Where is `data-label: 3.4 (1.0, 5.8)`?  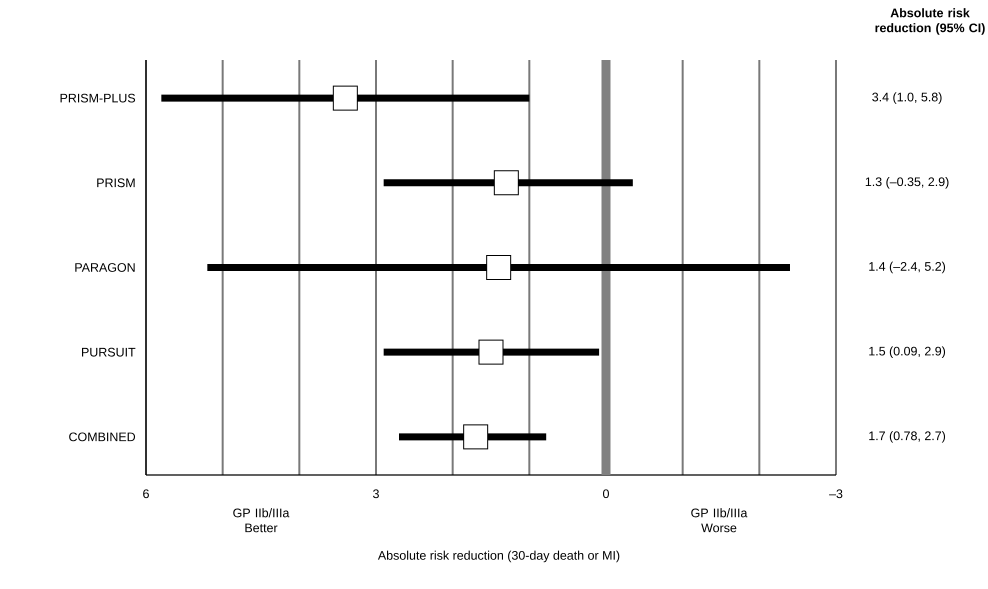
data-label: 3.4 (1.0, 5.8) is located at coordinates (907, 98).